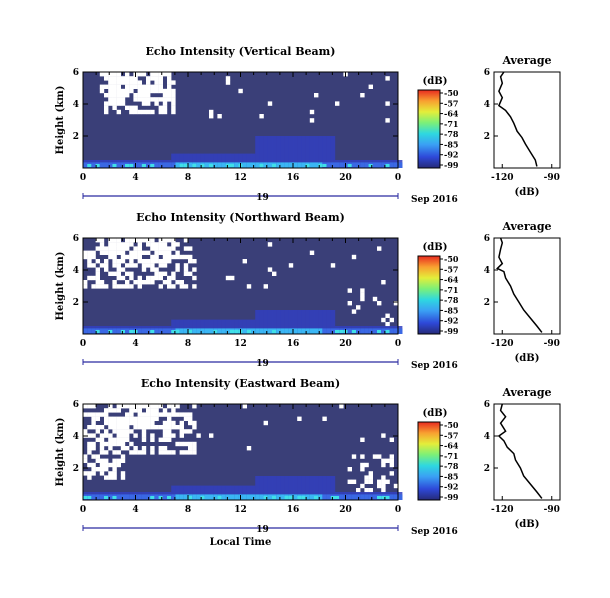  What do you see at coordinates (502, 510) in the screenshot?
I see `profile-x-tick-label: -120` at bounding box center [502, 510].